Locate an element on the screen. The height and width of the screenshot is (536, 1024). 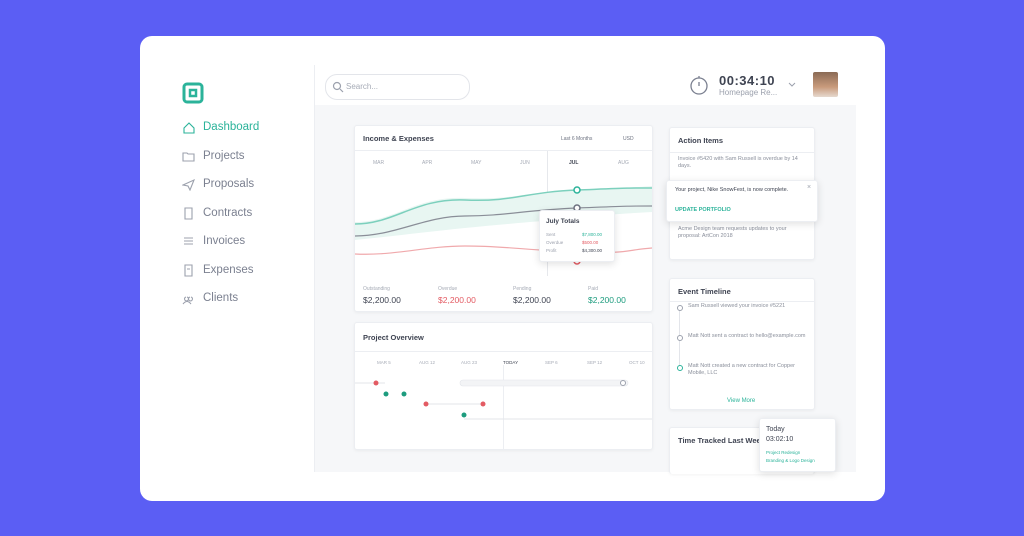
date-label: AUG 23 is located at coordinates (469, 362).